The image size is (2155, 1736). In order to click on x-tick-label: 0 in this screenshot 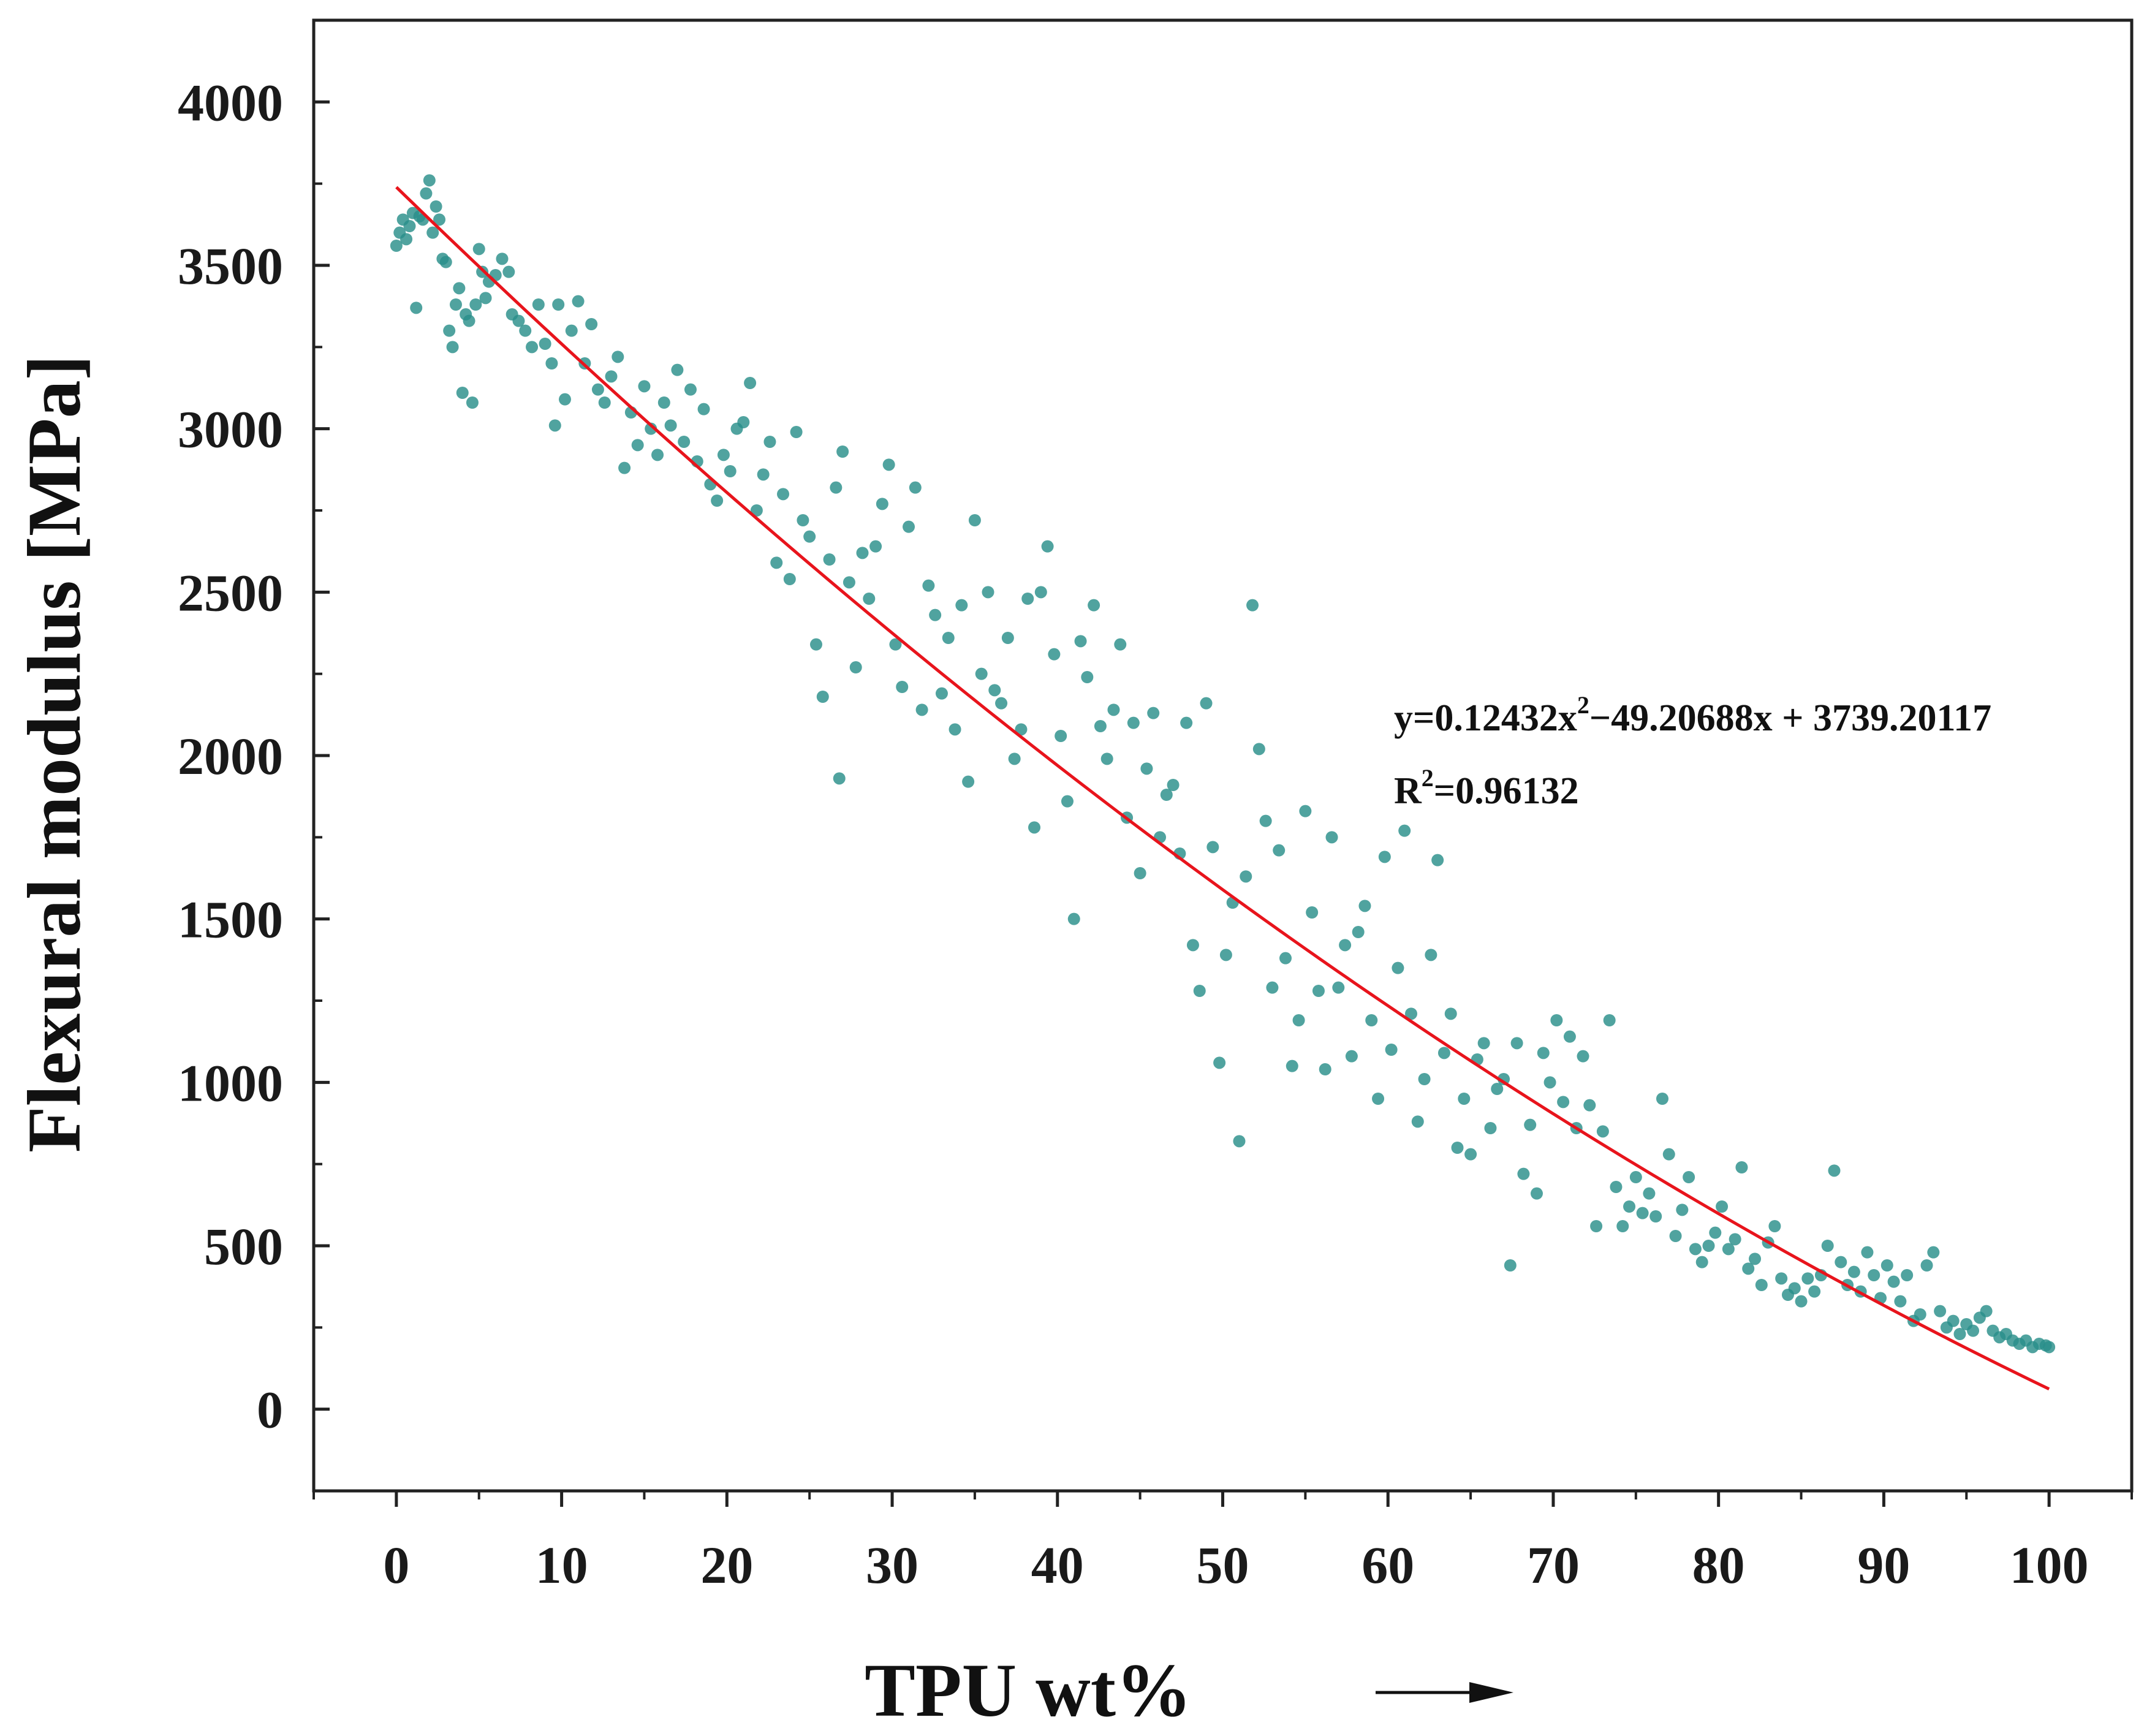, I will do `click(396, 1565)`.